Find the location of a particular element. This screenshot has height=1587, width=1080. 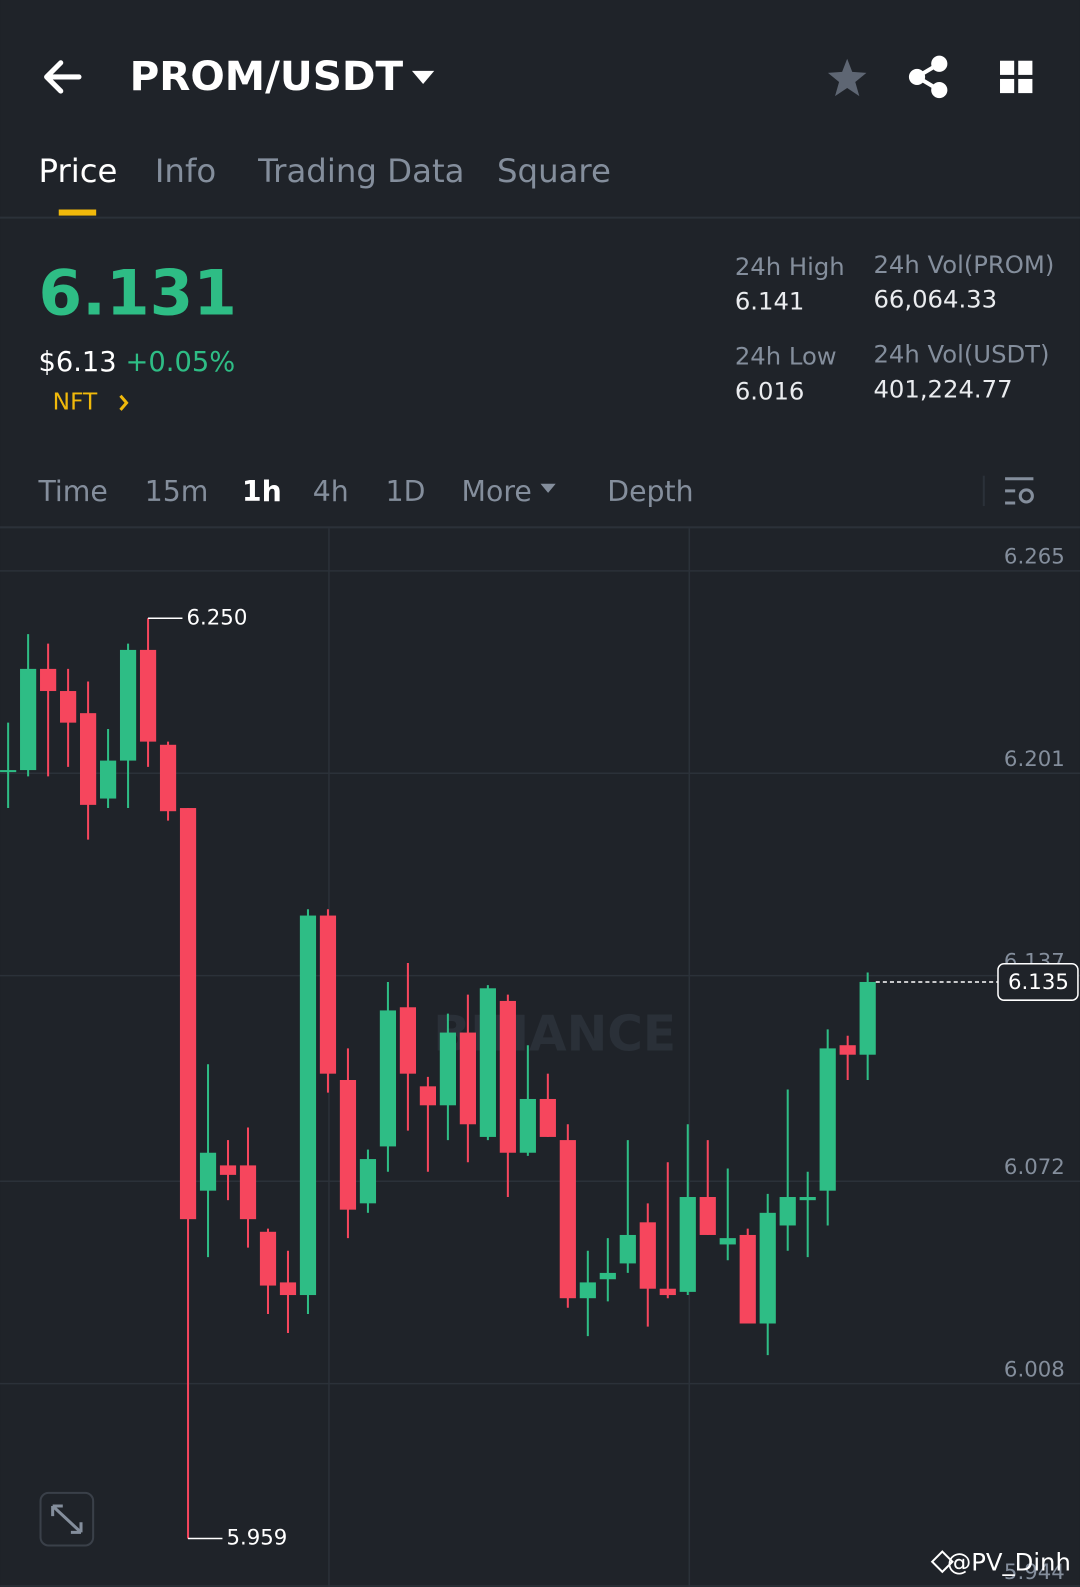

usd-price: $6.13 is located at coordinates (77, 362).